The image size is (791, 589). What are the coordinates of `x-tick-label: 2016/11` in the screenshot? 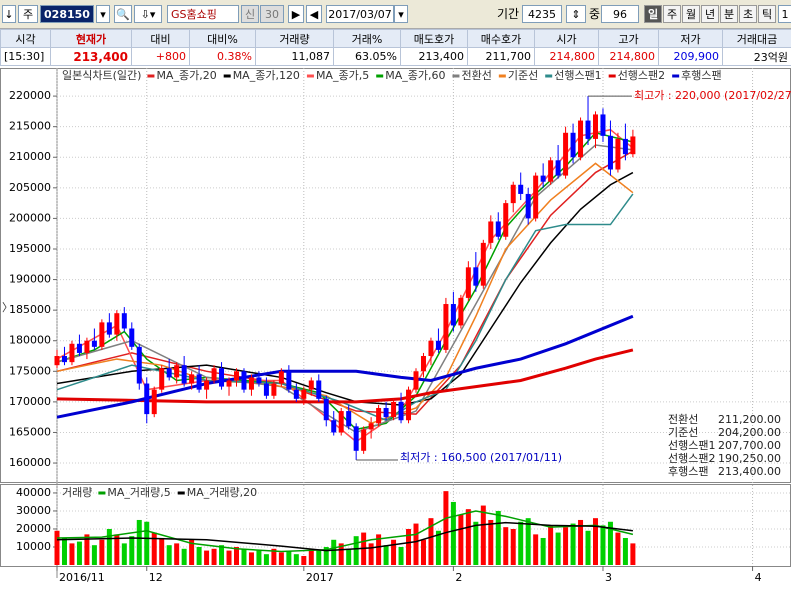 It's located at (82, 577).